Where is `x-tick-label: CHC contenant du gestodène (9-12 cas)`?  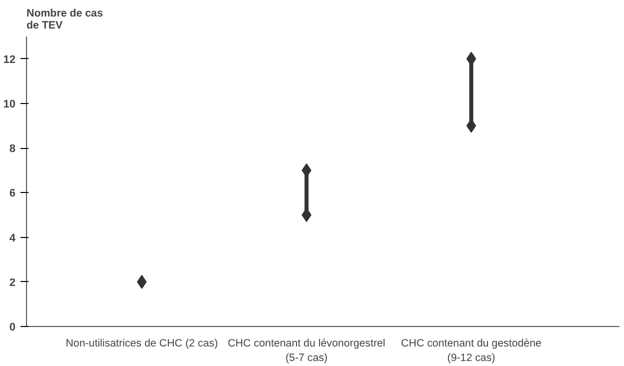 x-tick-label: CHC contenant du gestodène (9-12 cas) is located at coordinates (471, 351).